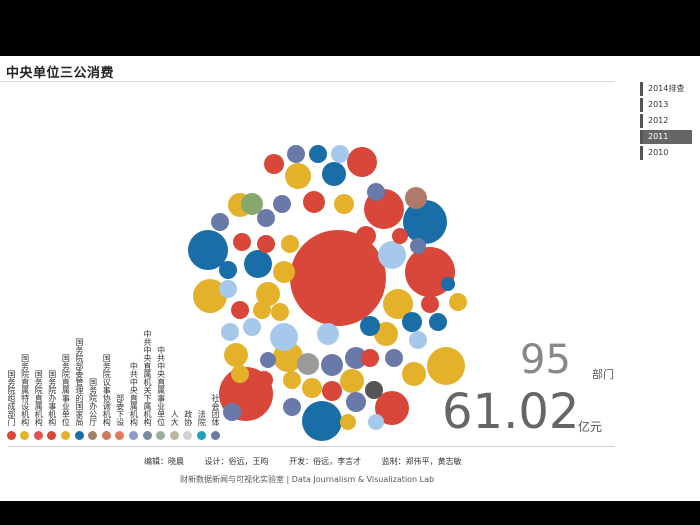  Describe the element at coordinates (161, 386) in the screenshot. I see `legend-label-11: 中共中央直属事业单位` at that location.